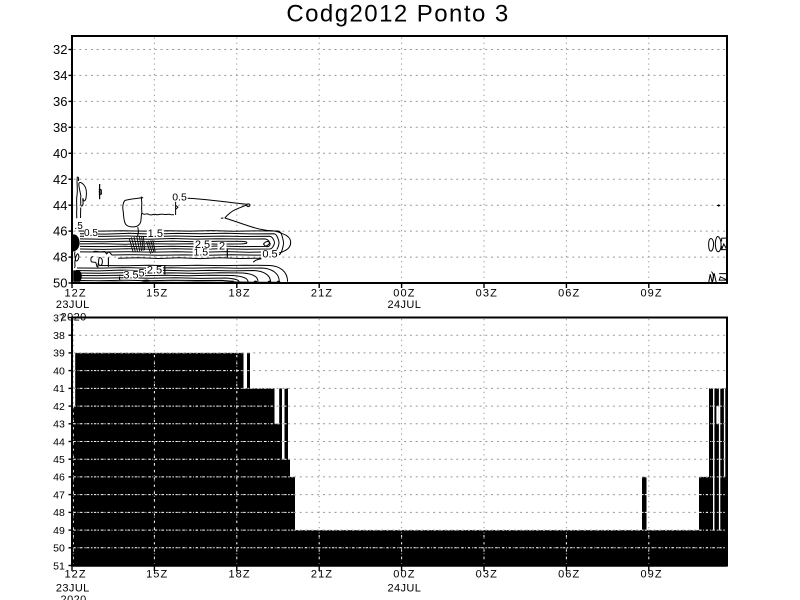 The image size is (800, 600). What do you see at coordinates (397, 14) in the screenshot?
I see `svg-text: Codg2012 Ponto 3` at bounding box center [397, 14].